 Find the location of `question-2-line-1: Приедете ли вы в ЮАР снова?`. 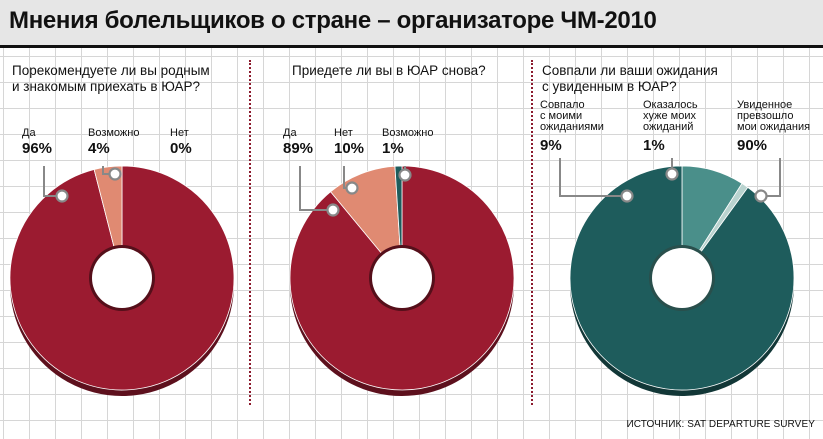

question-2-line-1: Приедете ли вы в ЮАР снова? is located at coordinates (389, 70).